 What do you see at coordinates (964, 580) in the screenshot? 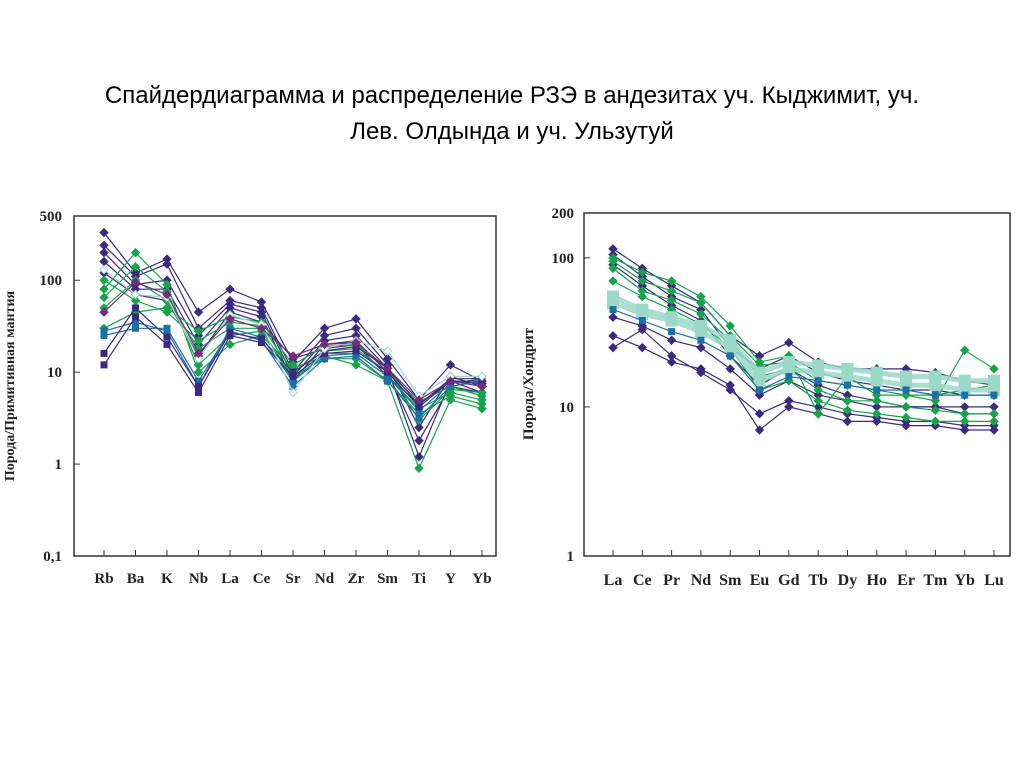
I see `x-tick-label: Yb` at bounding box center [964, 580].